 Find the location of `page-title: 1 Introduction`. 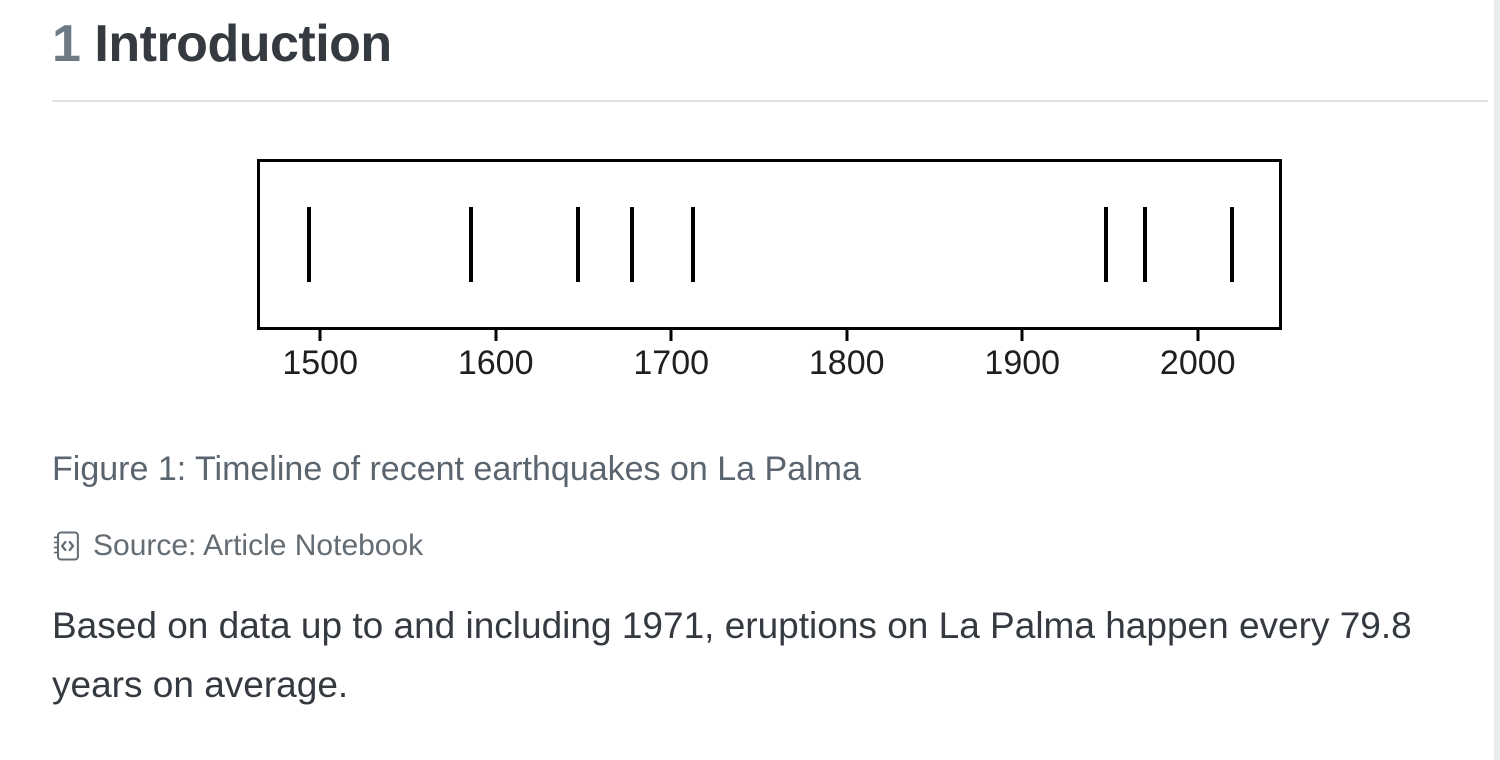

page-title: 1 Introduction is located at coordinates (222, 44).